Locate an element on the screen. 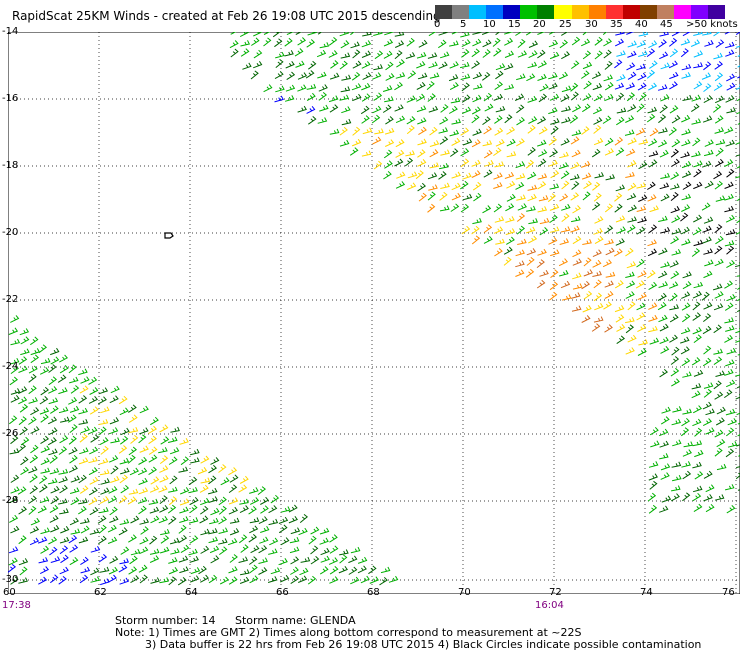 This screenshot has width=740, height=651. storm-name: Storm name: GLENDA is located at coordinates (295, 620).